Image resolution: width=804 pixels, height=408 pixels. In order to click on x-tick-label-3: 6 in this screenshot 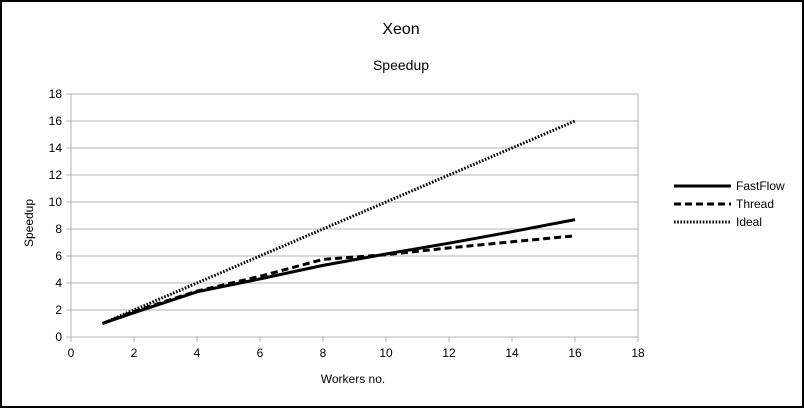, I will do `click(260, 353)`.